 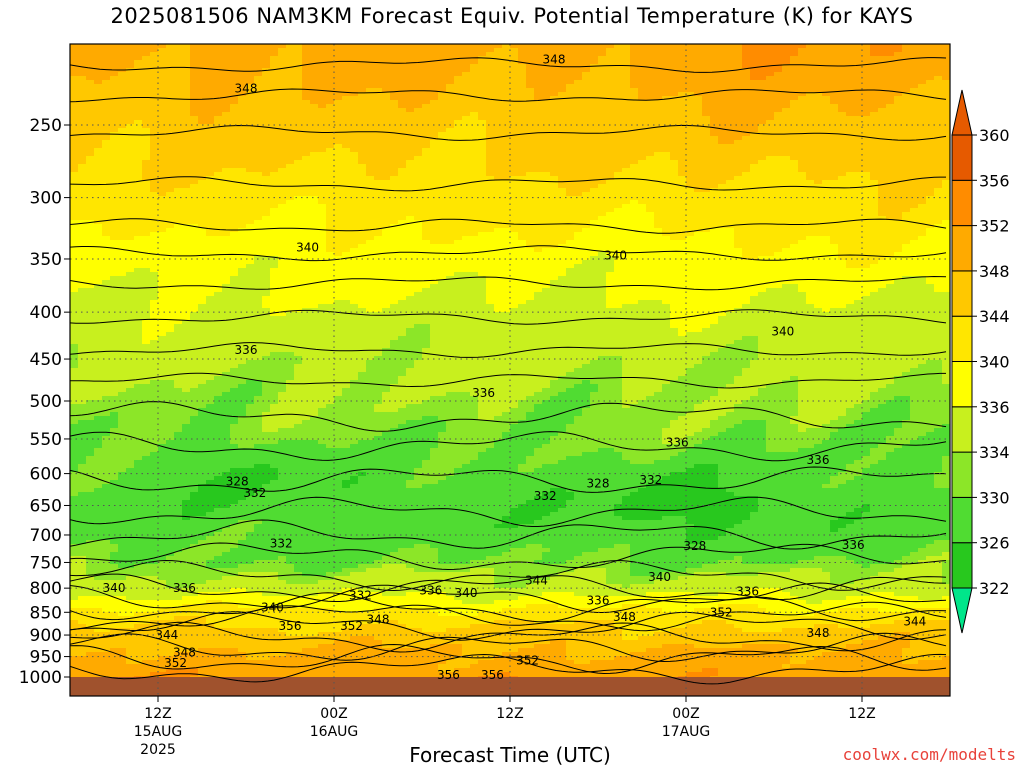 What do you see at coordinates (281, 543) in the screenshot?
I see `contour-label: 332` at bounding box center [281, 543].